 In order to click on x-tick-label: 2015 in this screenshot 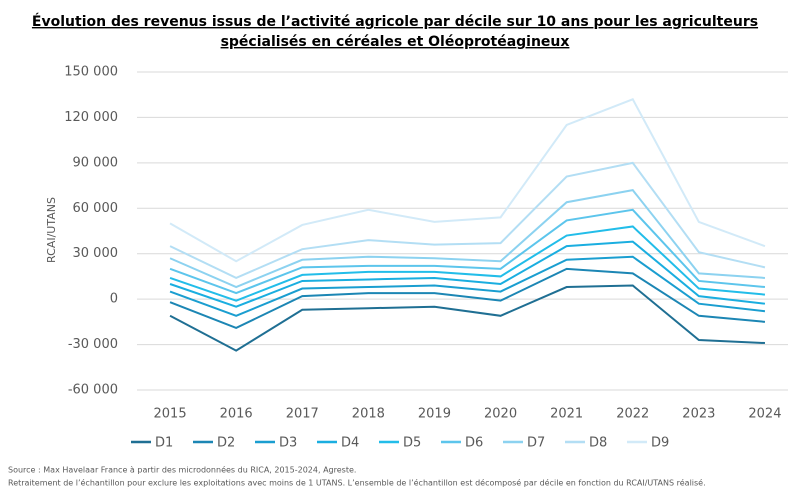, I will do `click(170, 414)`.